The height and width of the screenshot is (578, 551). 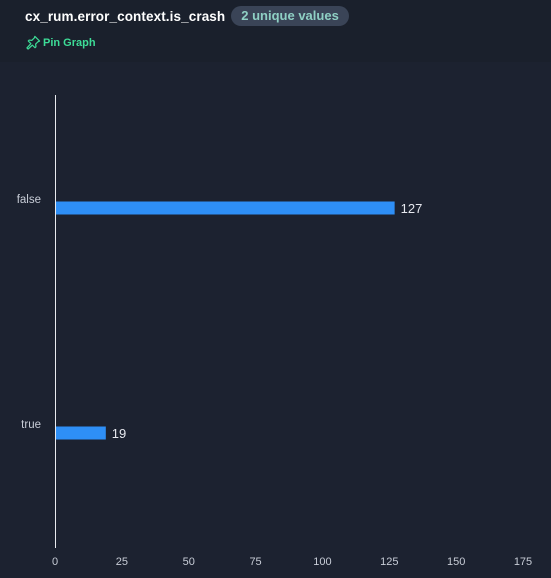 I want to click on x-tick-label: 75, so click(x=255, y=562).